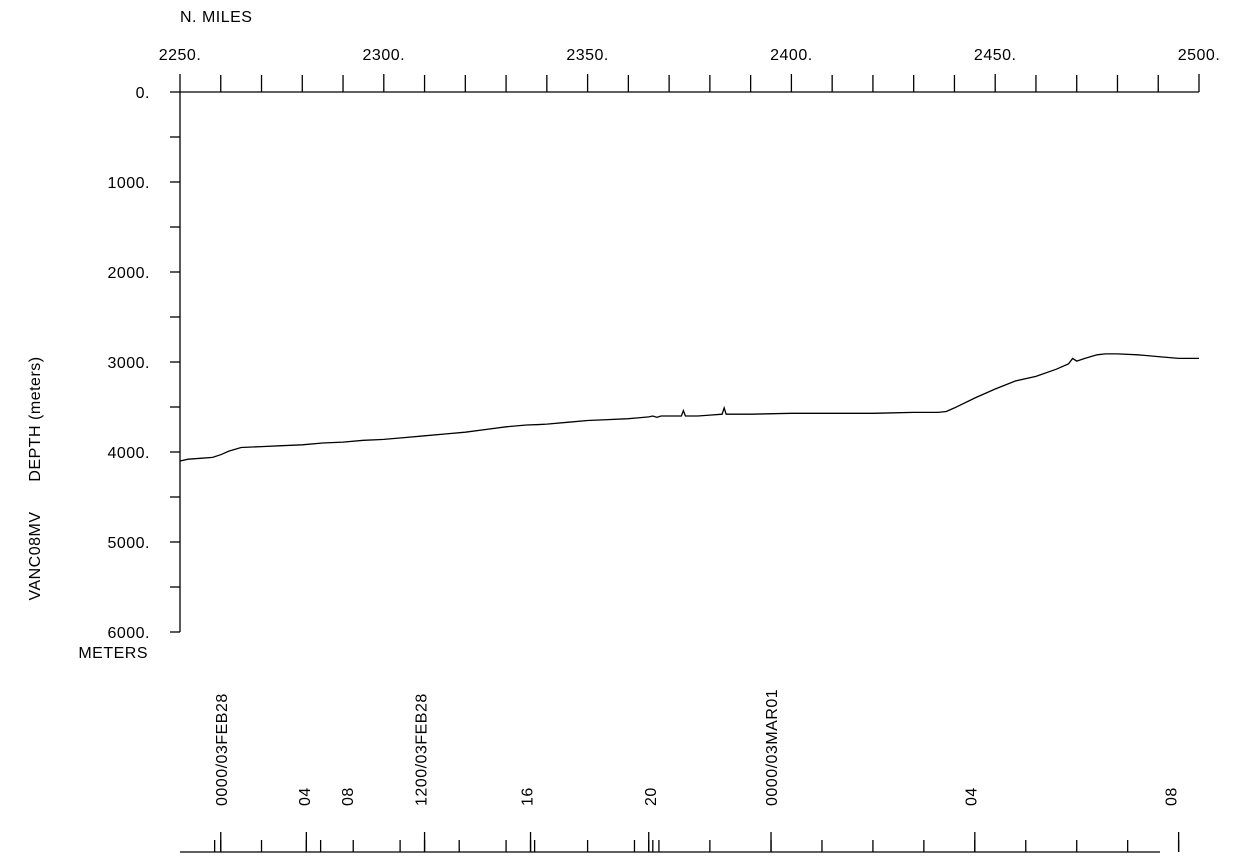  What do you see at coordinates (143, 93) in the screenshot?
I see `left-axis-tick-label: 0.` at bounding box center [143, 93].